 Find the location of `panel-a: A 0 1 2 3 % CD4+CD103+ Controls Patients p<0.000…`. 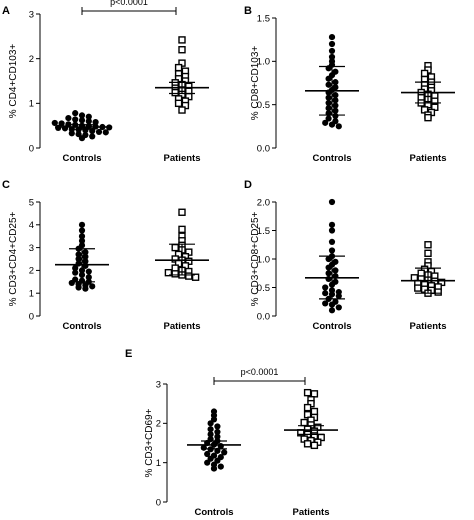

panel-a: A 0 1 2 3 % CD4+CD103+ Controls Patients p<0.000… is located at coordinates (105, 82).